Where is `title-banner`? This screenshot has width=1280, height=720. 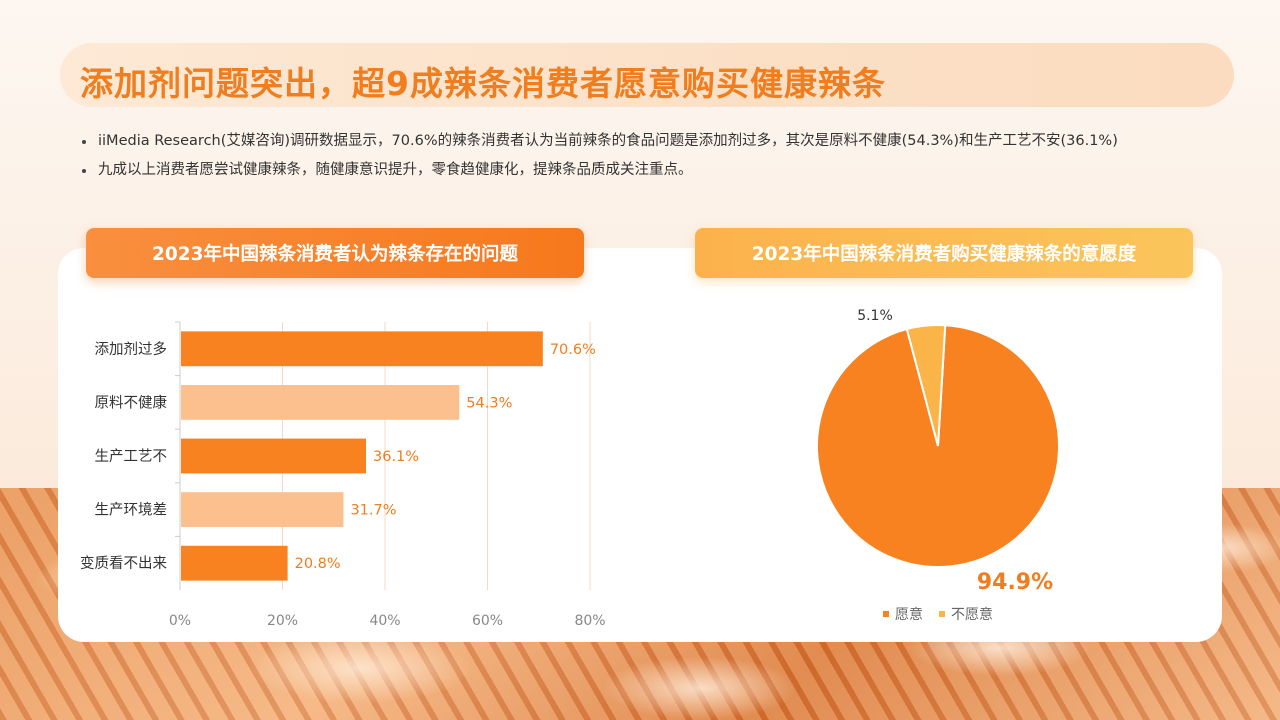 title-banner is located at coordinates (647, 75).